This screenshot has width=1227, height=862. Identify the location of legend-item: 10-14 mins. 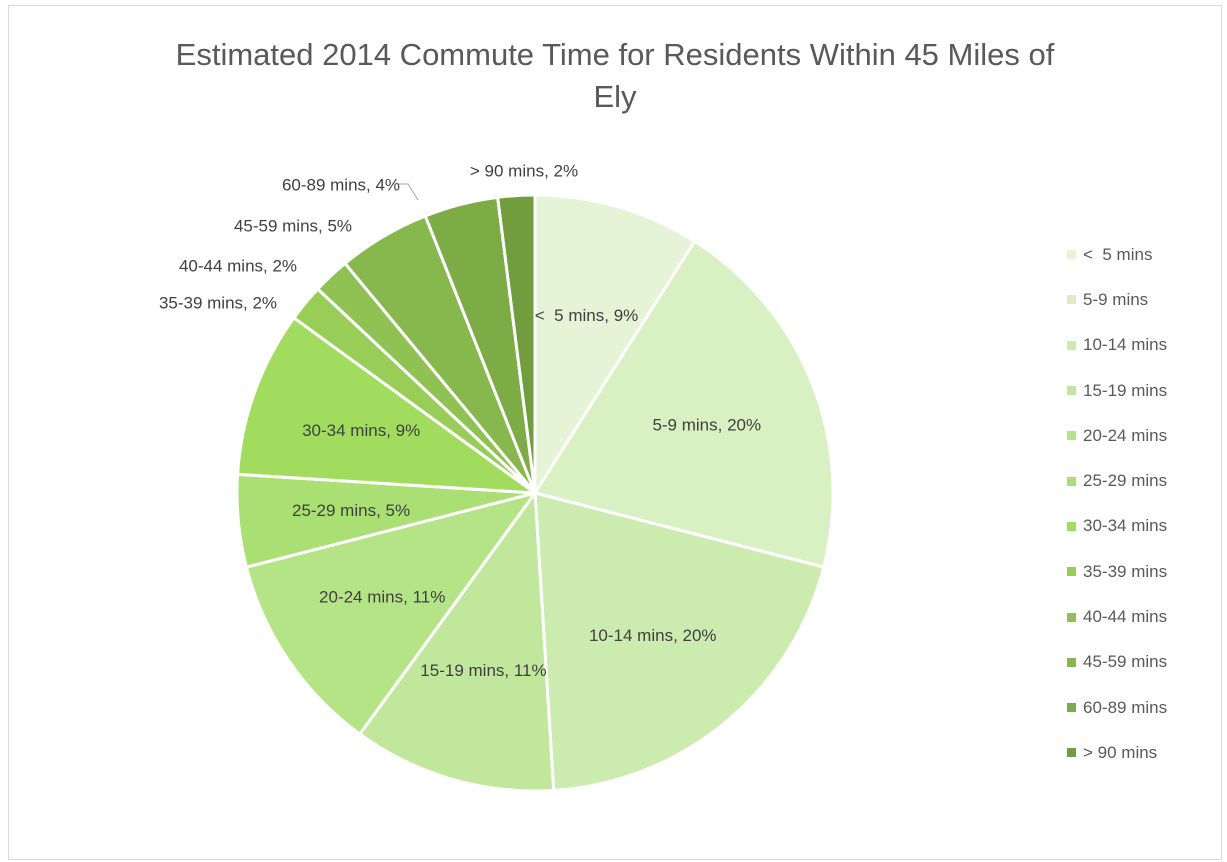
(1117, 345).